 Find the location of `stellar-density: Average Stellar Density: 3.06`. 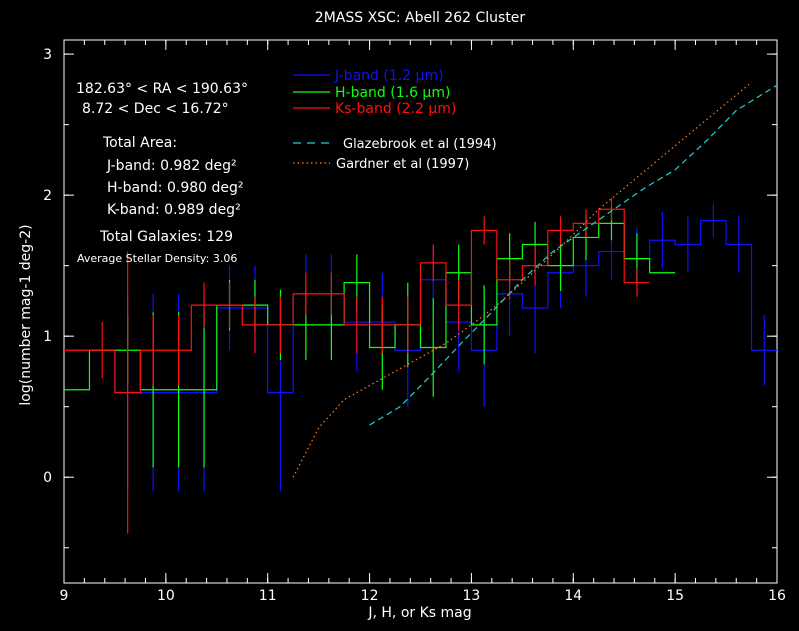

stellar-density: Average Stellar Density: 3.06 is located at coordinates (157, 258).